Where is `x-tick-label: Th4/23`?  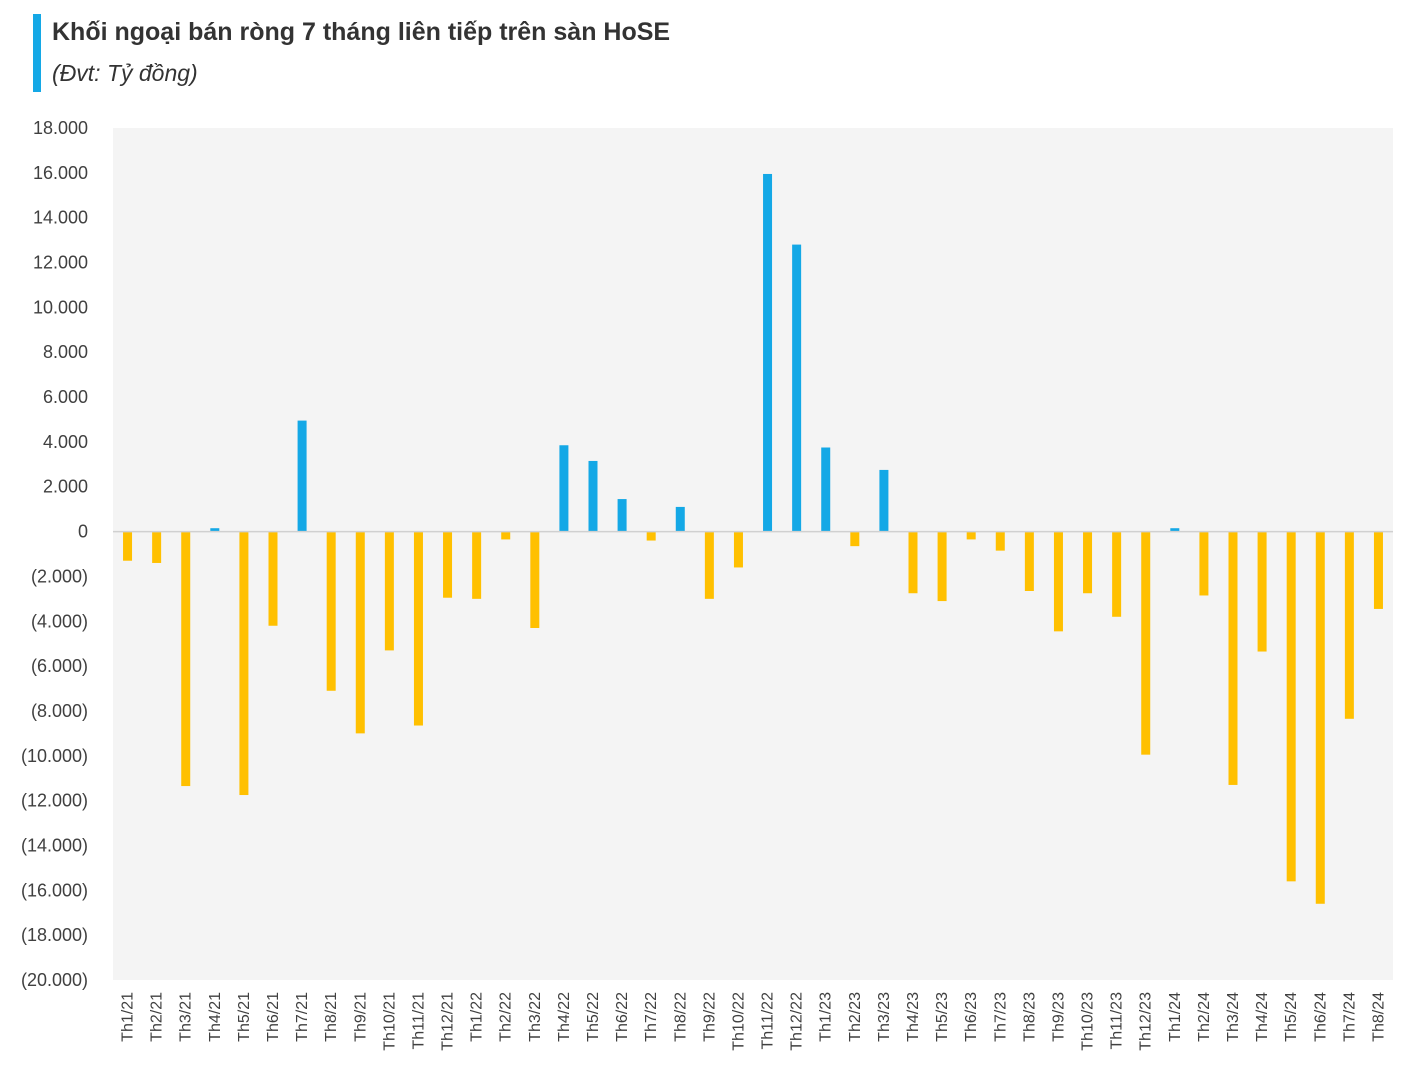
x-tick-label: Th4/23 is located at coordinates (913, 1017).